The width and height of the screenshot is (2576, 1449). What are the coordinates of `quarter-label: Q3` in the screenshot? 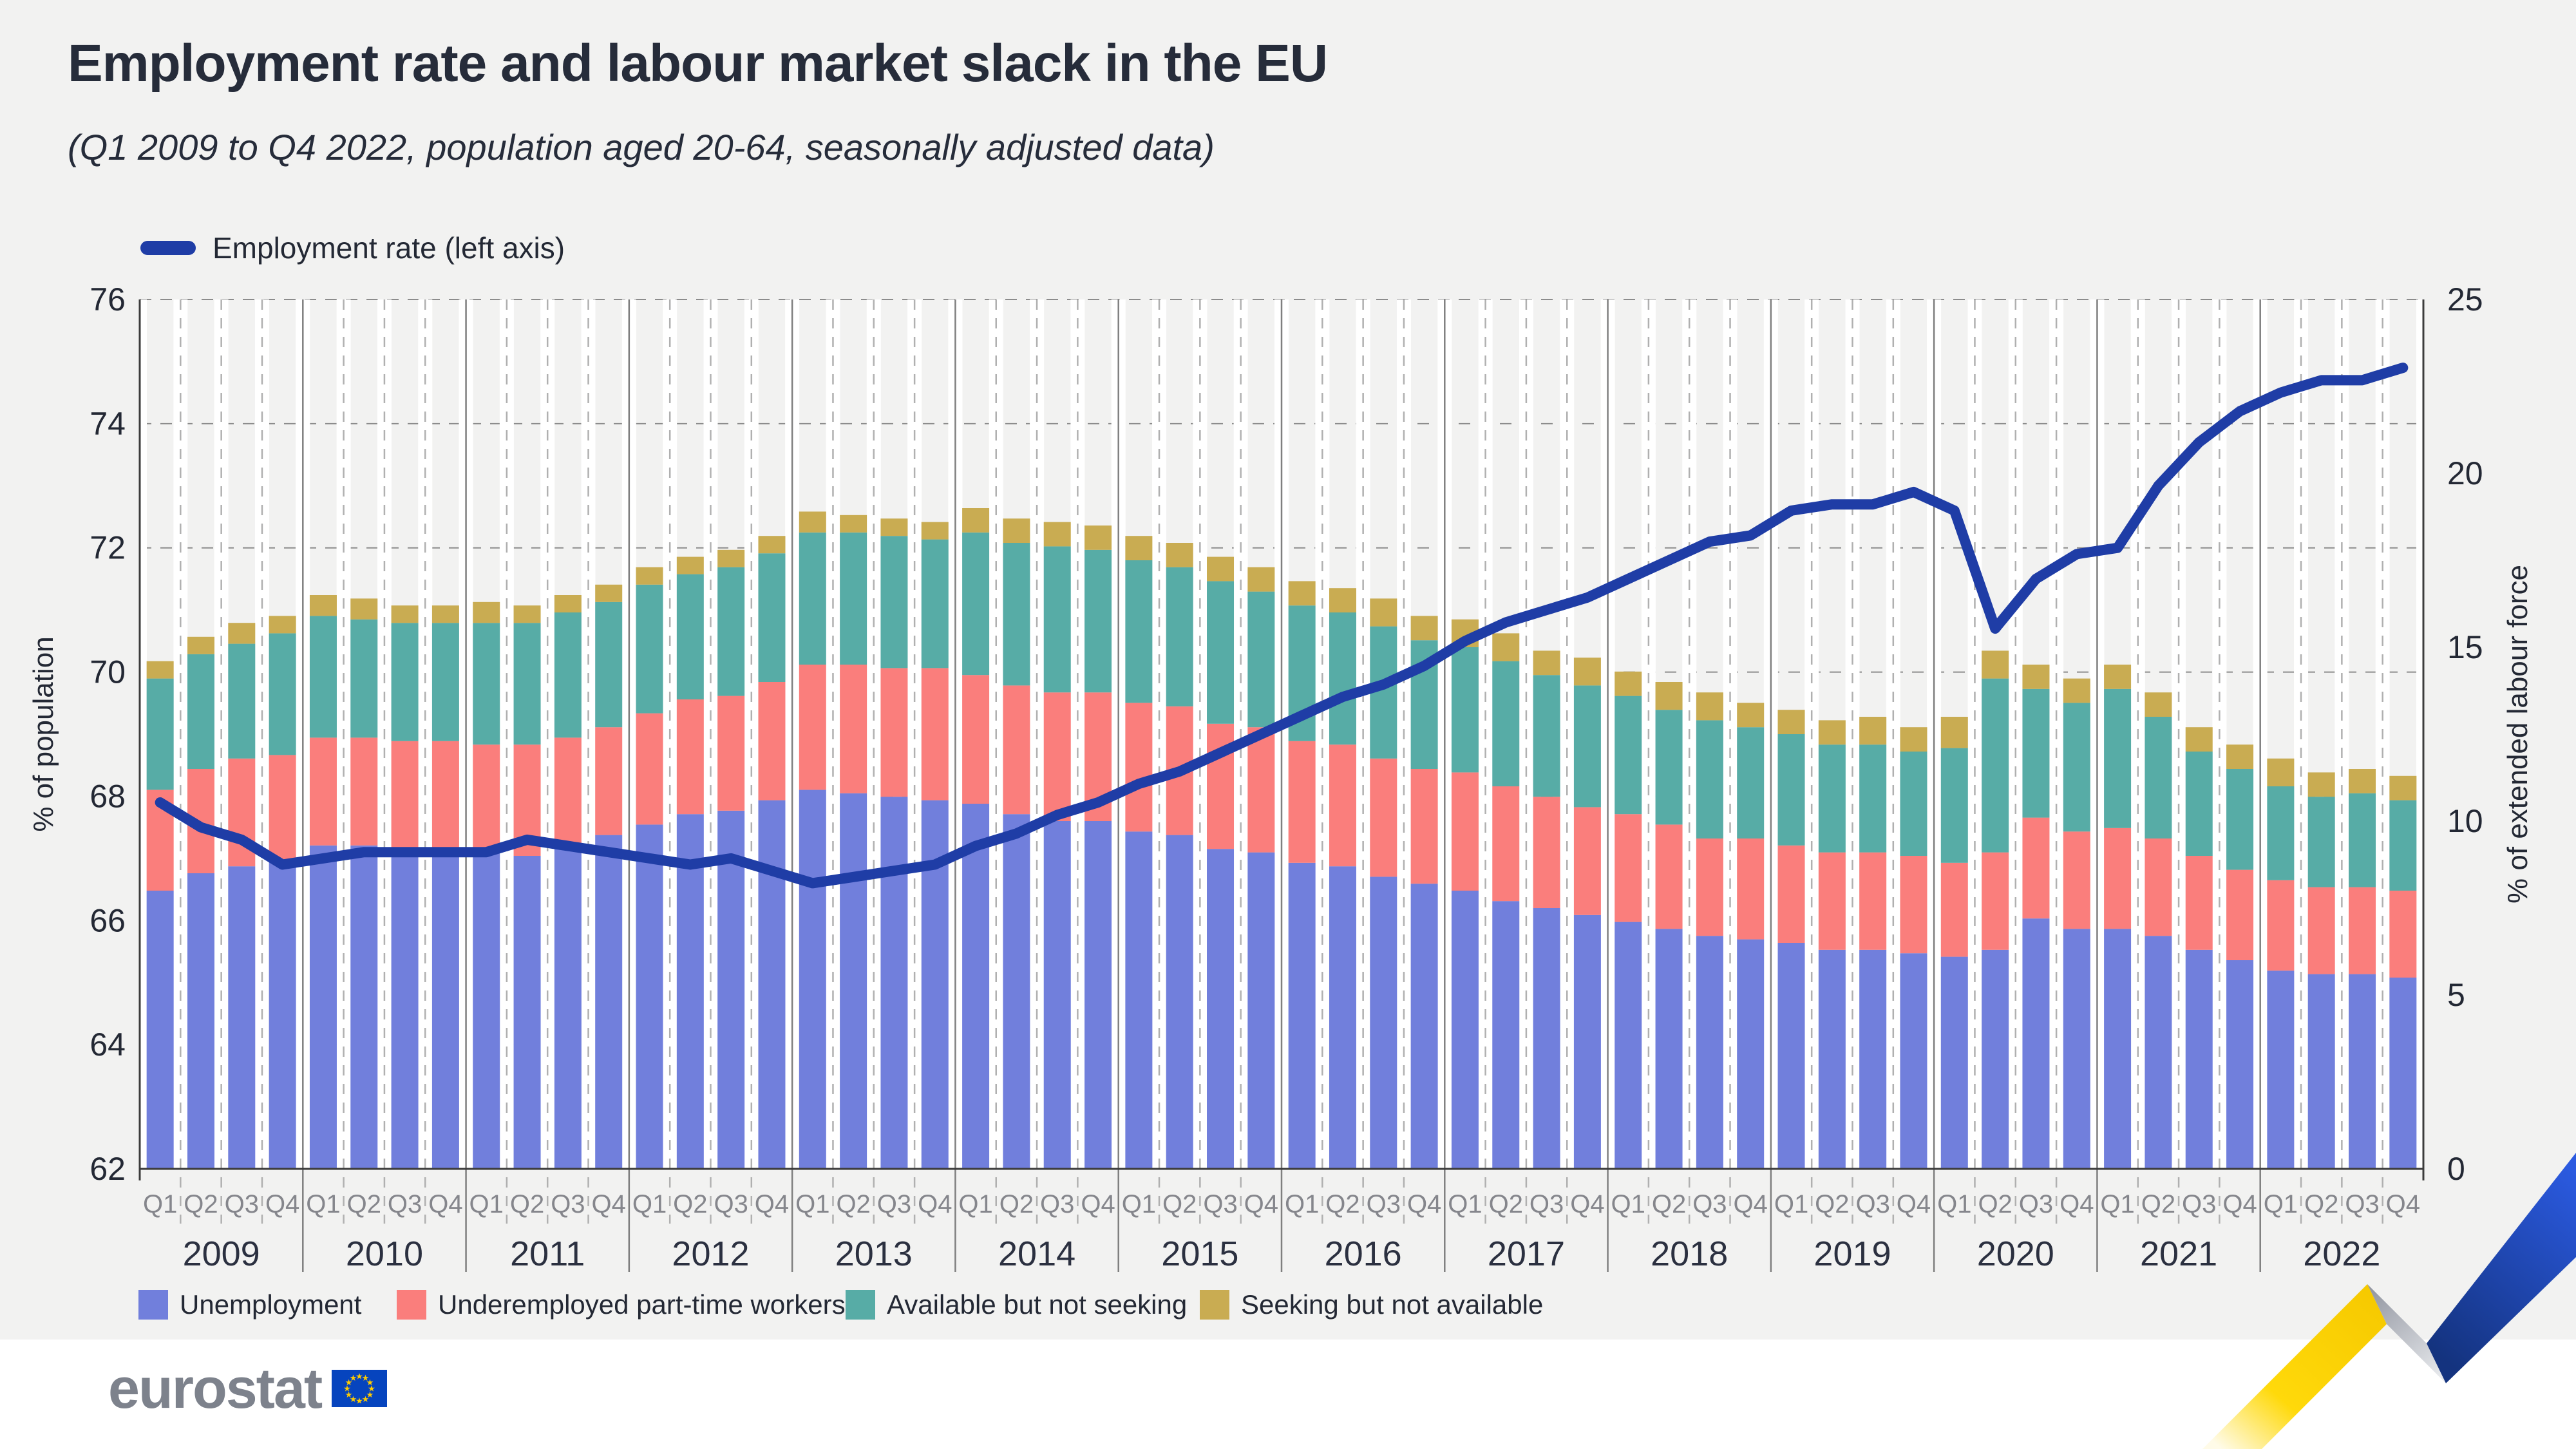 It's located at (1709, 1204).